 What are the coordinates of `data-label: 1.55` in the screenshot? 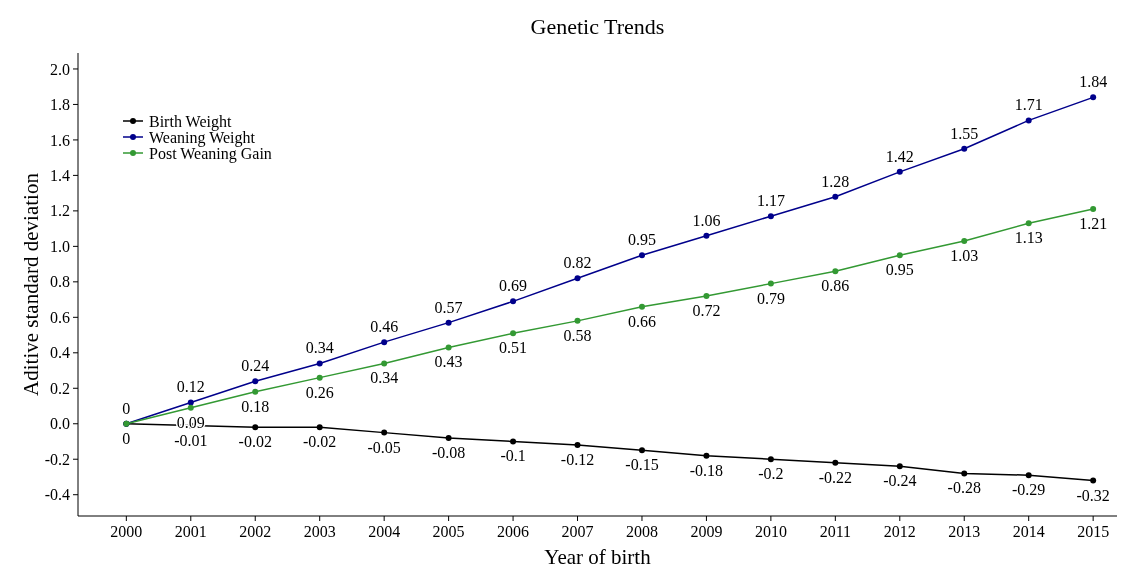 It's located at (964, 133).